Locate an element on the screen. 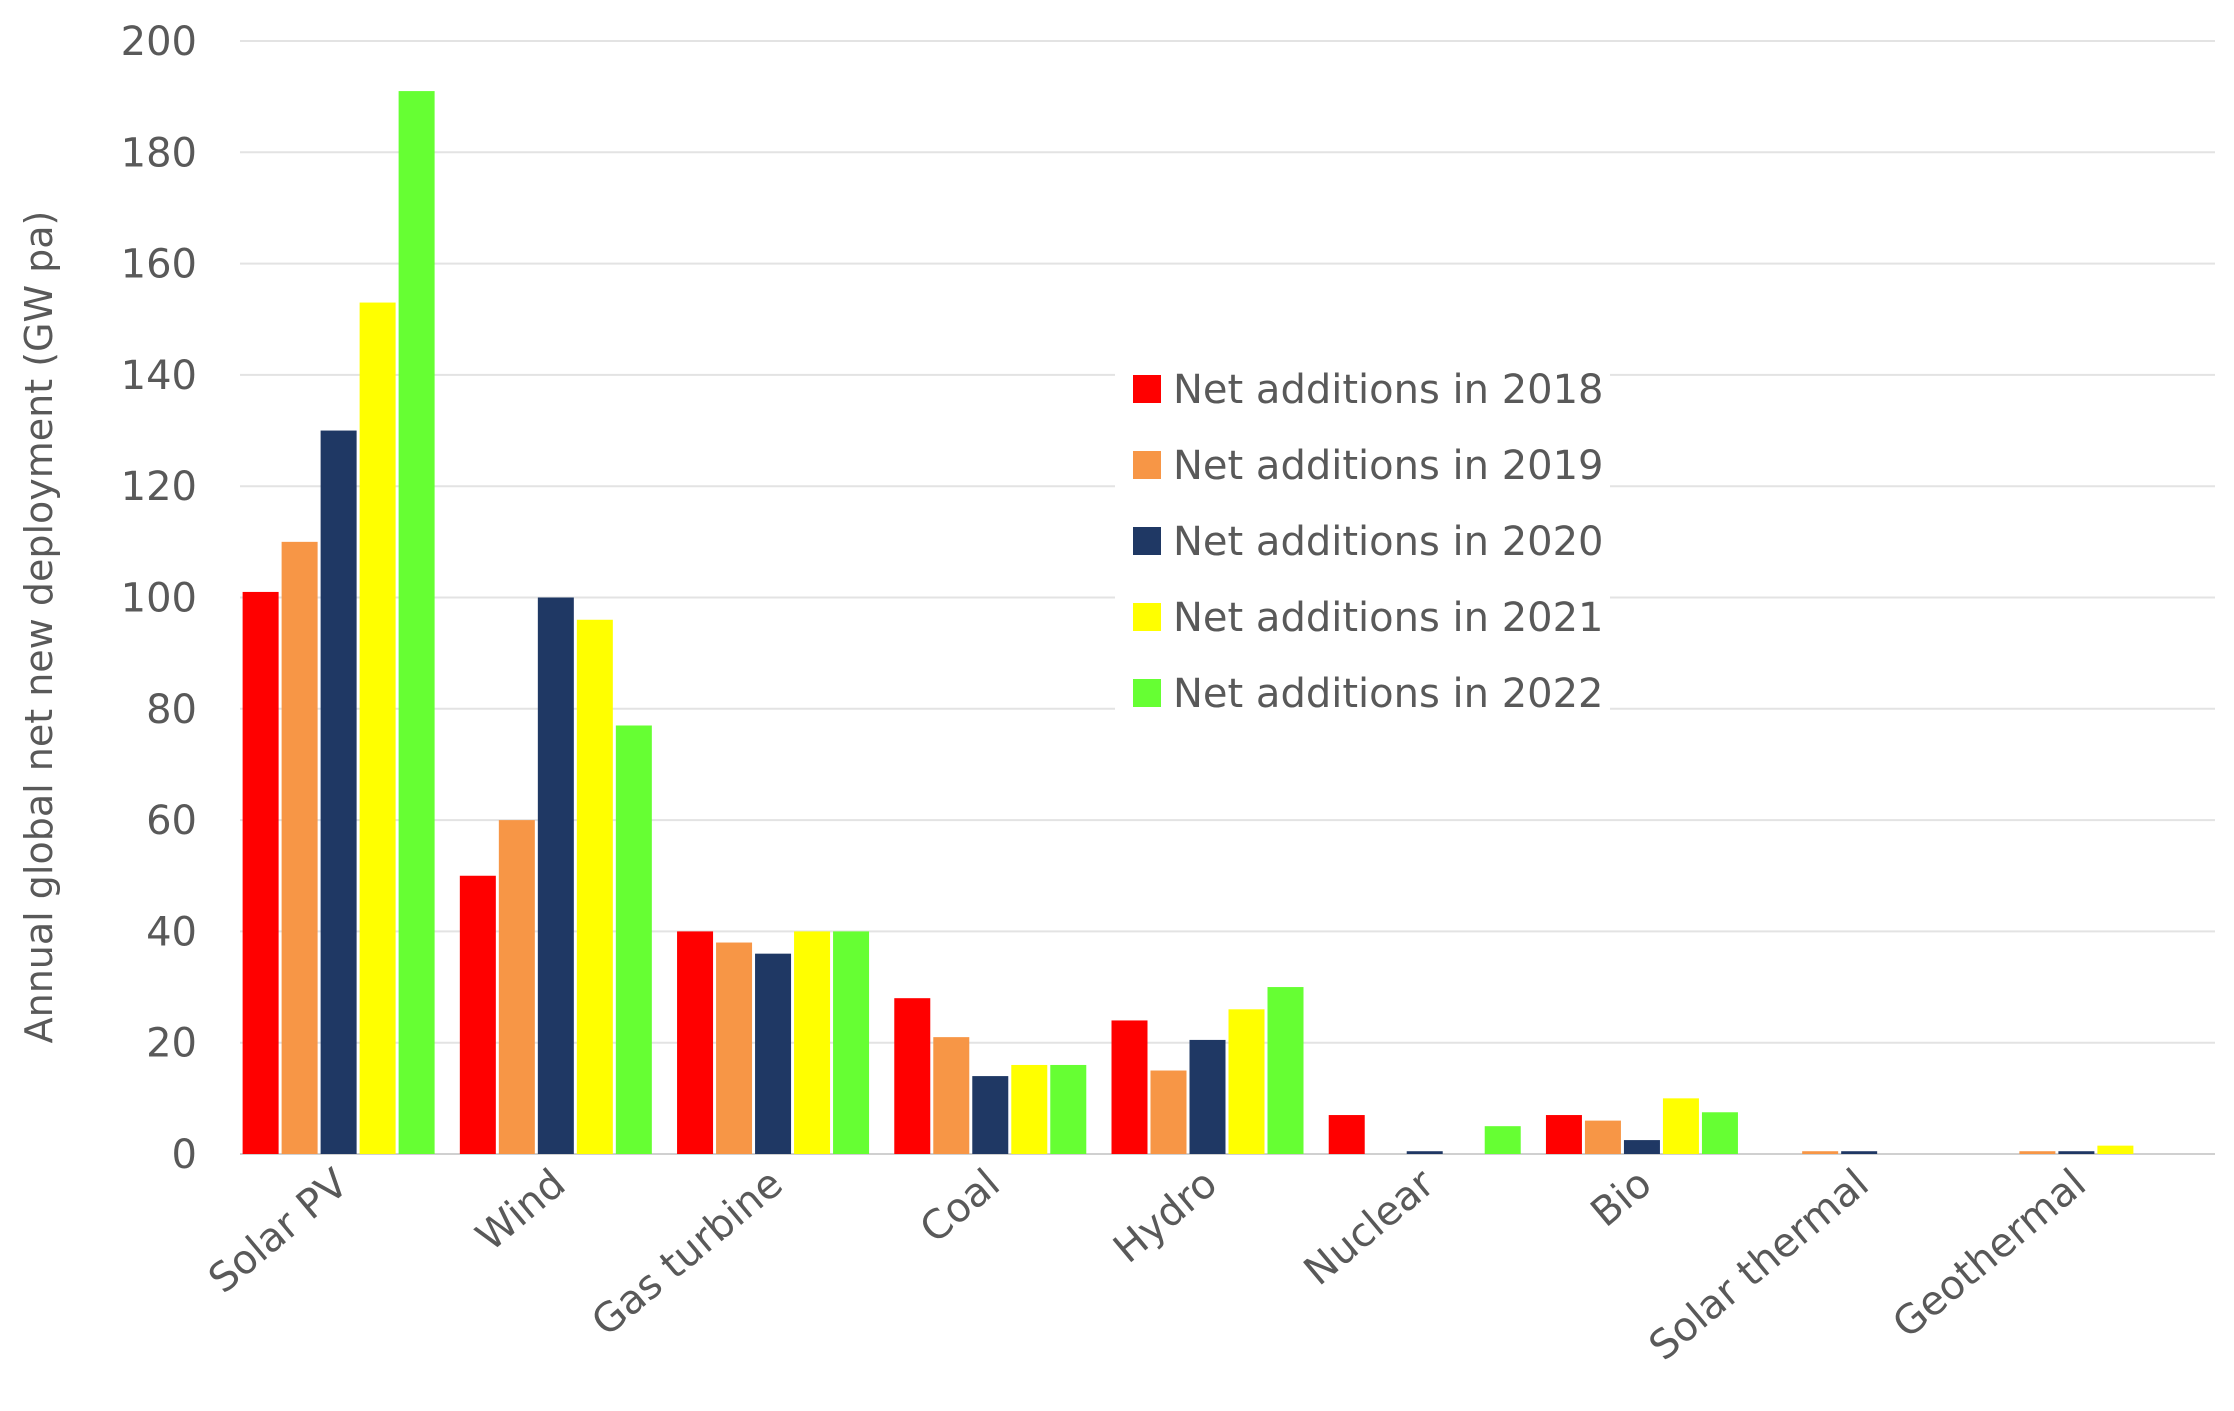 The height and width of the screenshot is (1411, 2234). y-tick-label: 200 is located at coordinates (159, 42).